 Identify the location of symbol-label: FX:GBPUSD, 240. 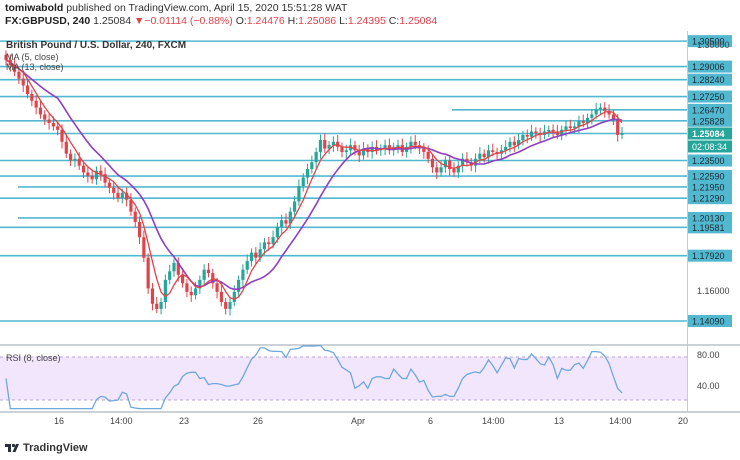
(48, 21).